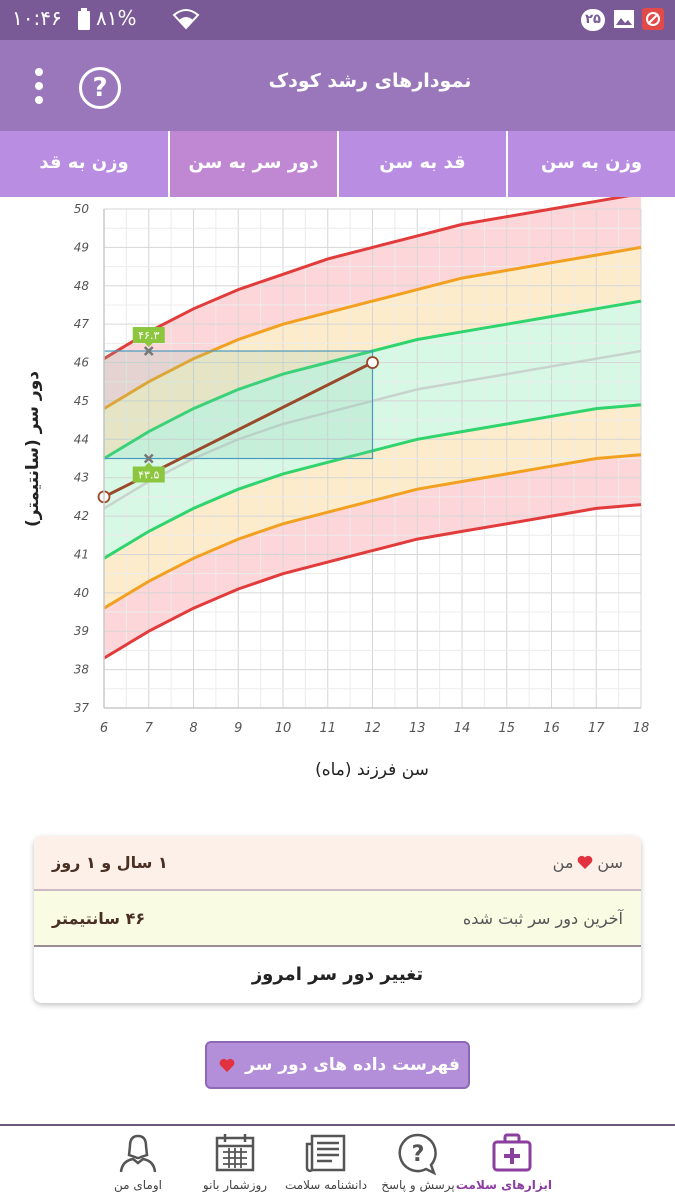 This screenshot has width=675, height=1202. Describe the element at coordinates (82, 363) in the screenshot. I see `y-tick-label: 46` at that location.